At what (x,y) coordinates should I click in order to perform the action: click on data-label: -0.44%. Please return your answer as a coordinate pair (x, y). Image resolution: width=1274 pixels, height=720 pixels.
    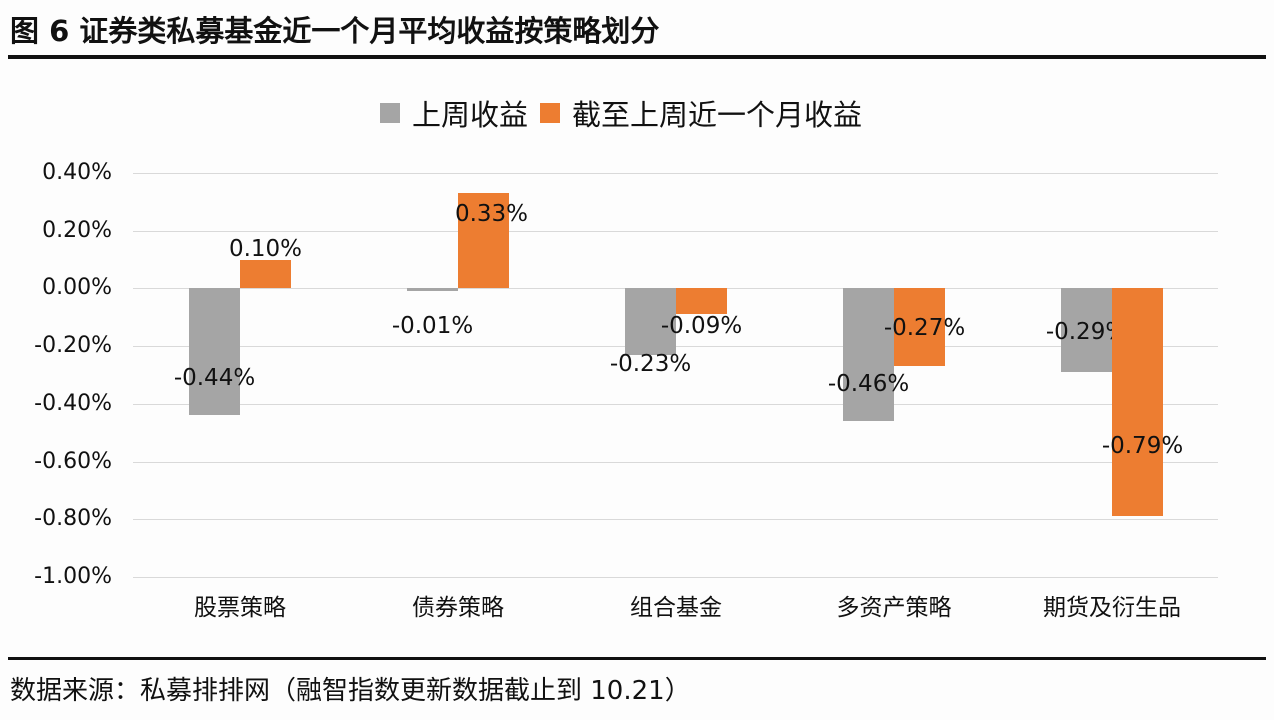
    Looking at the image, I should click on (214, 378).